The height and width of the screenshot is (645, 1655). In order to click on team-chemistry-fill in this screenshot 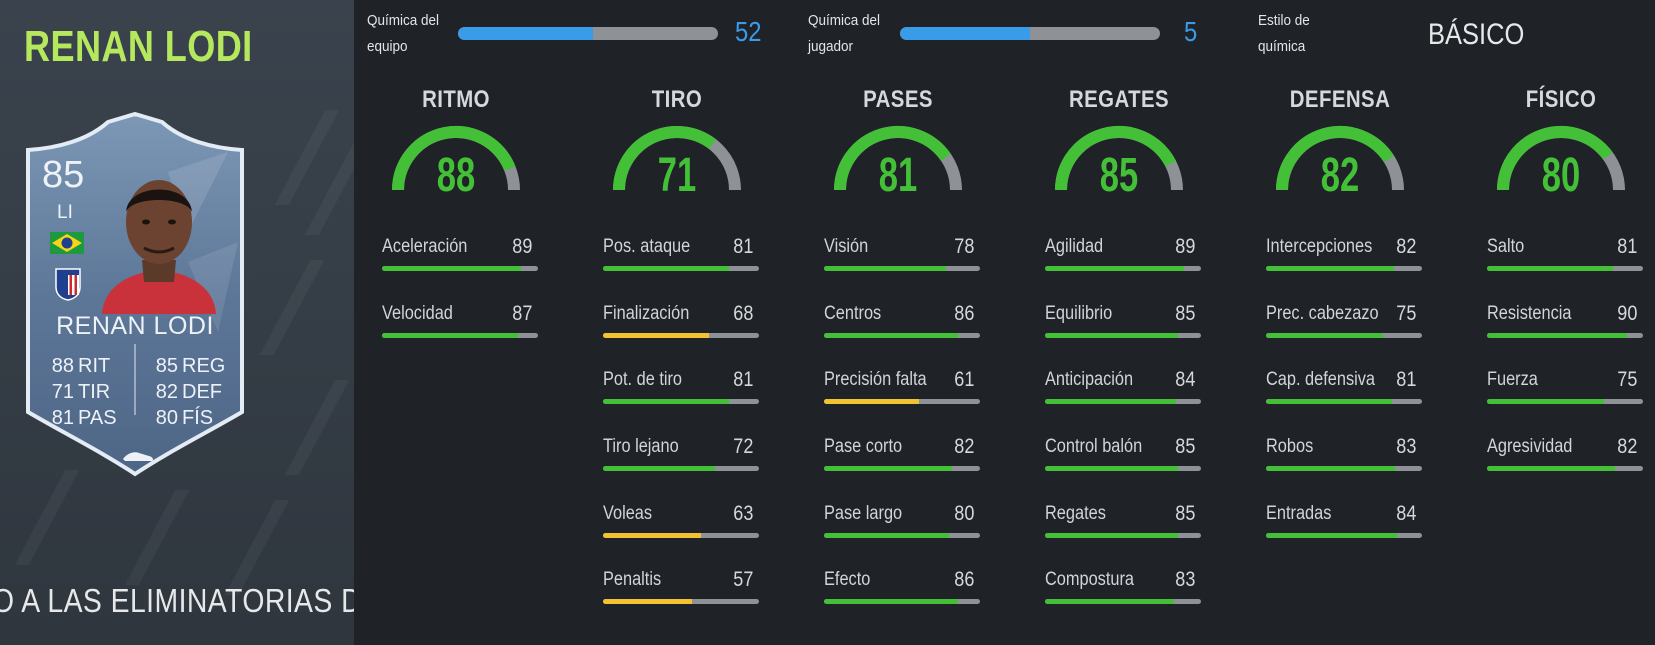, I will do `click(526, 33)`.